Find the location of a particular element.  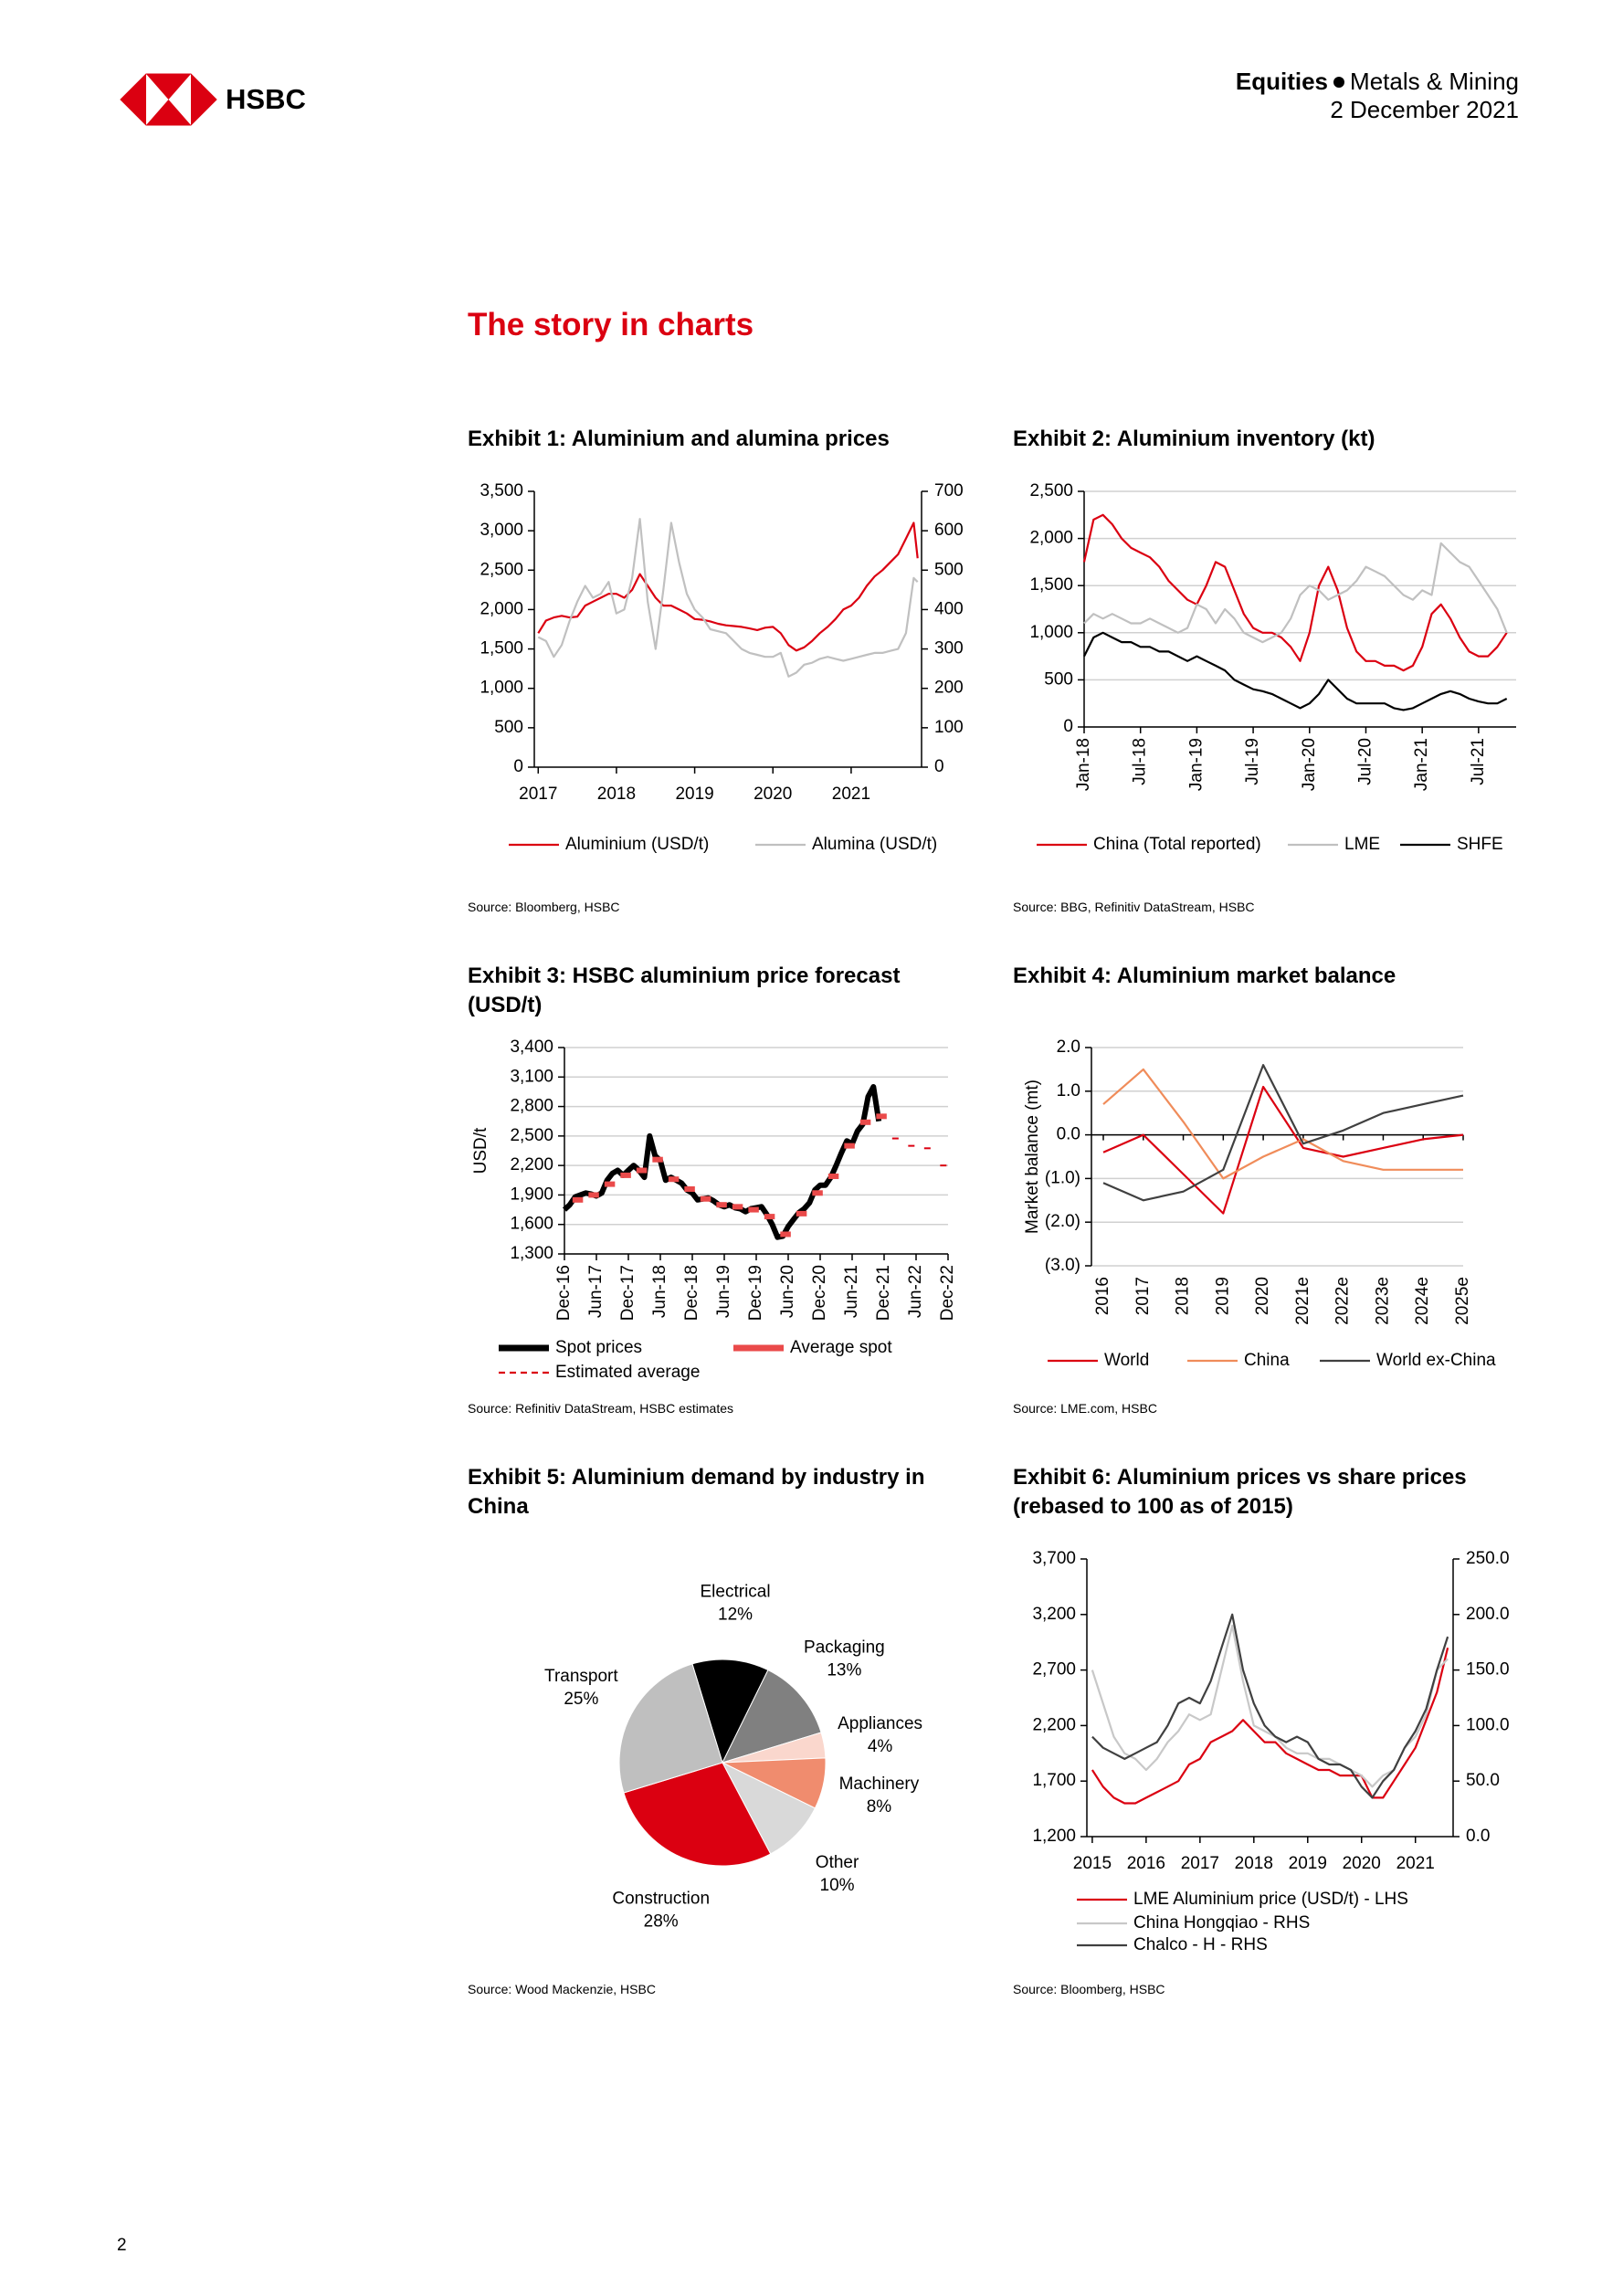

y-axis-title: Market balance (mt) is located at coordinates (1033, 1157).